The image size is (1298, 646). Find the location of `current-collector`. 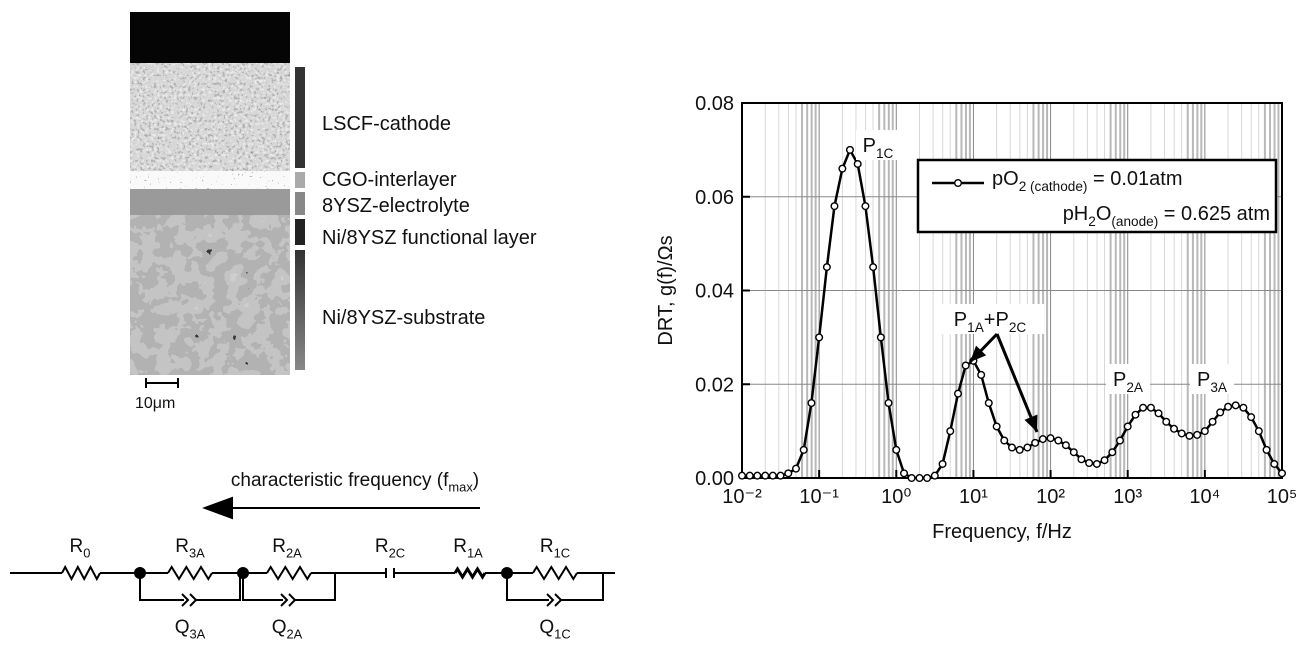

current-collector is located at coordinates (210, 37).